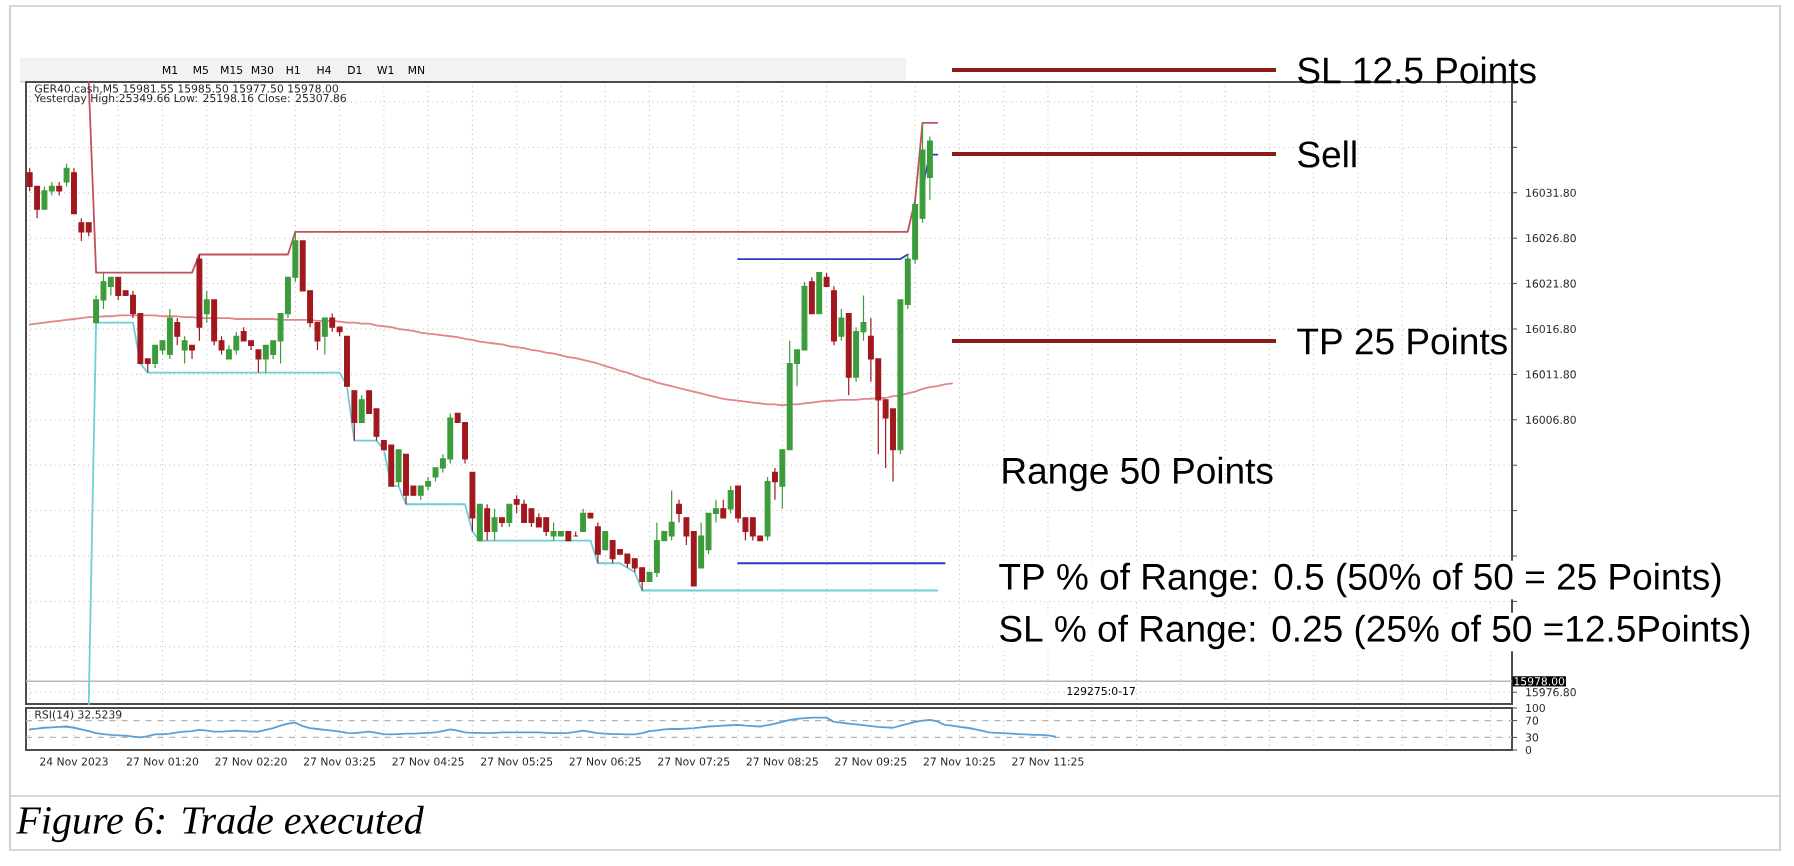 Image resolution: width=1794 pixels, height=866 pixels. What do you see at coordinates (1138, 474) in the screenshot?
I see `annotation: Range 50 Points` at bounding box center [1138, 474].